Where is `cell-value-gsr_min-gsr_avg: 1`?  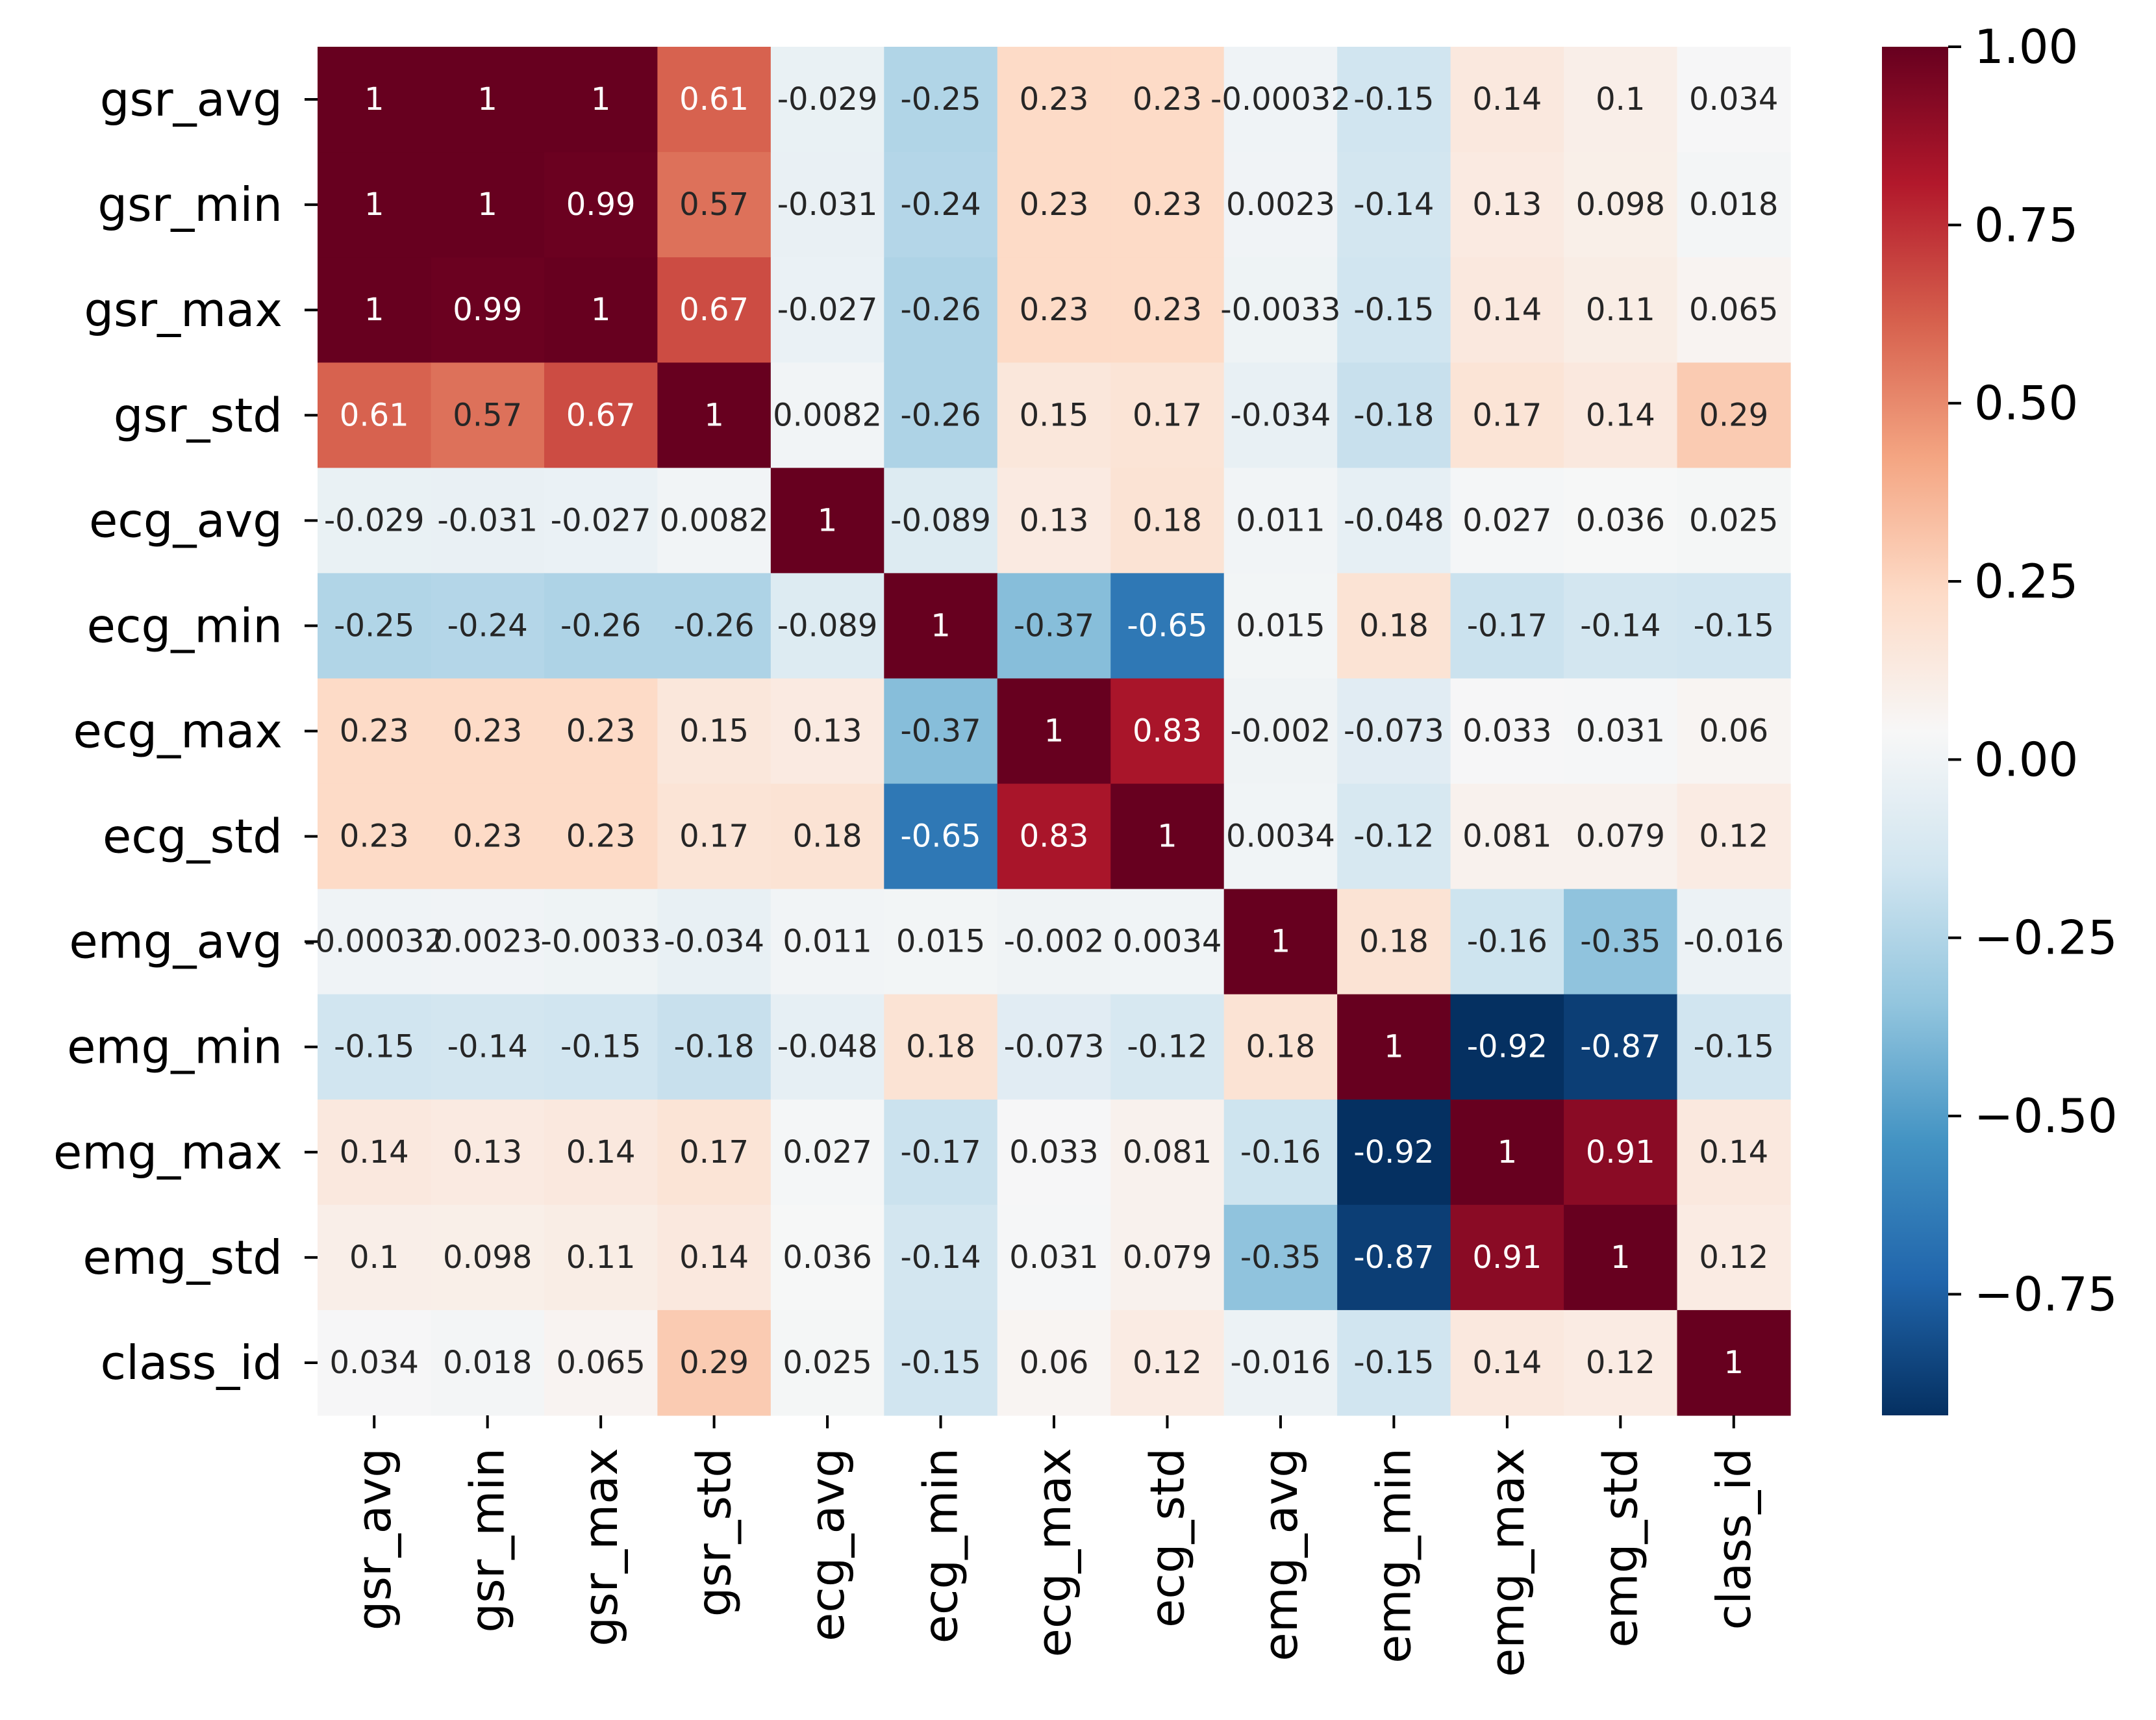 cell-value-gsr_min-gsr_avg: 1 is located at coordinates (374, 204).